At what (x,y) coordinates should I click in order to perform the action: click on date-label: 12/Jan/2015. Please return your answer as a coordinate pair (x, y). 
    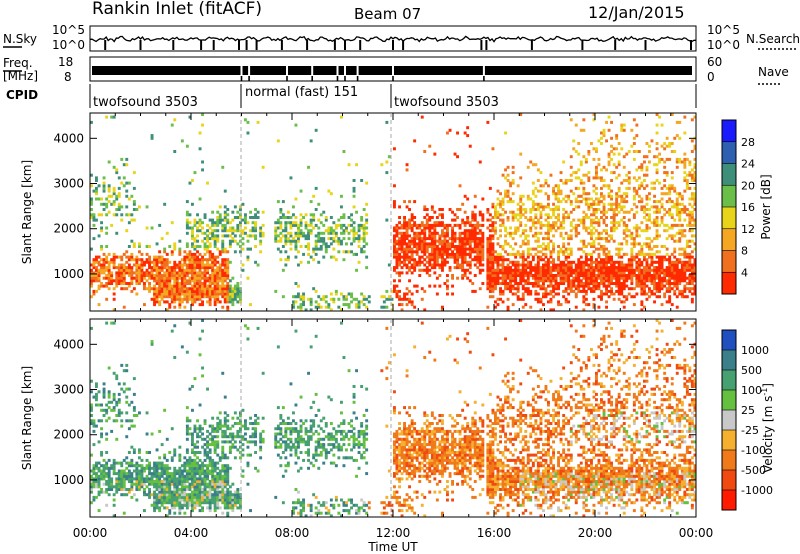
    Looking at the image, I should click on (636, 12).